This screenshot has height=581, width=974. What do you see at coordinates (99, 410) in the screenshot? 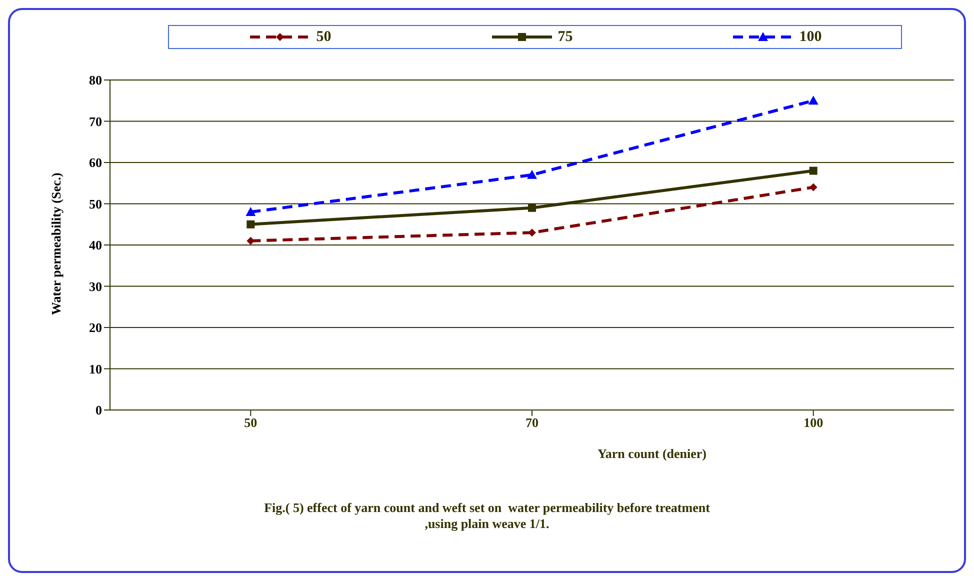
I see `y-tick-label: 0` at bounding box center [99, 410].